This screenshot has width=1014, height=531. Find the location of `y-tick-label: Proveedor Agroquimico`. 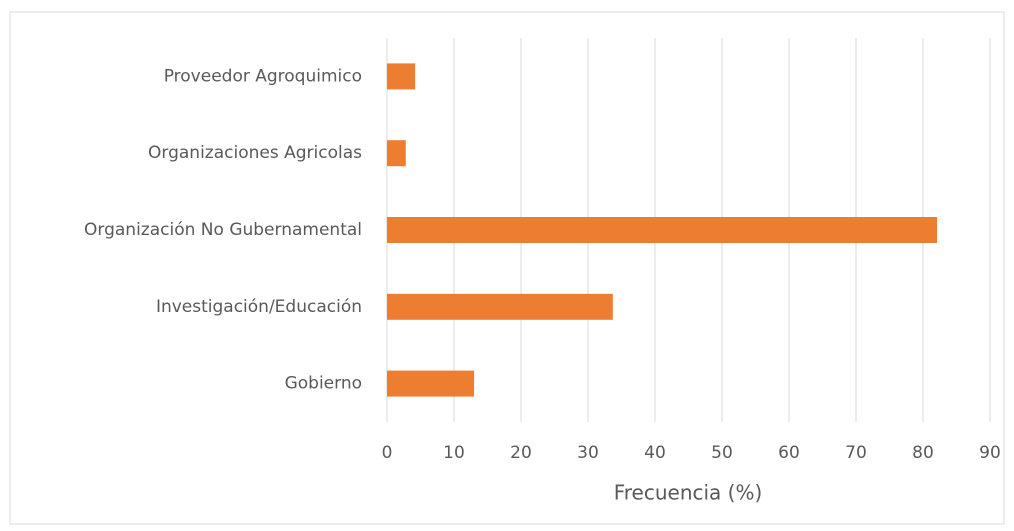

y-tick-label: Proveedor Agroquimico is located at coordinates (263, 76).